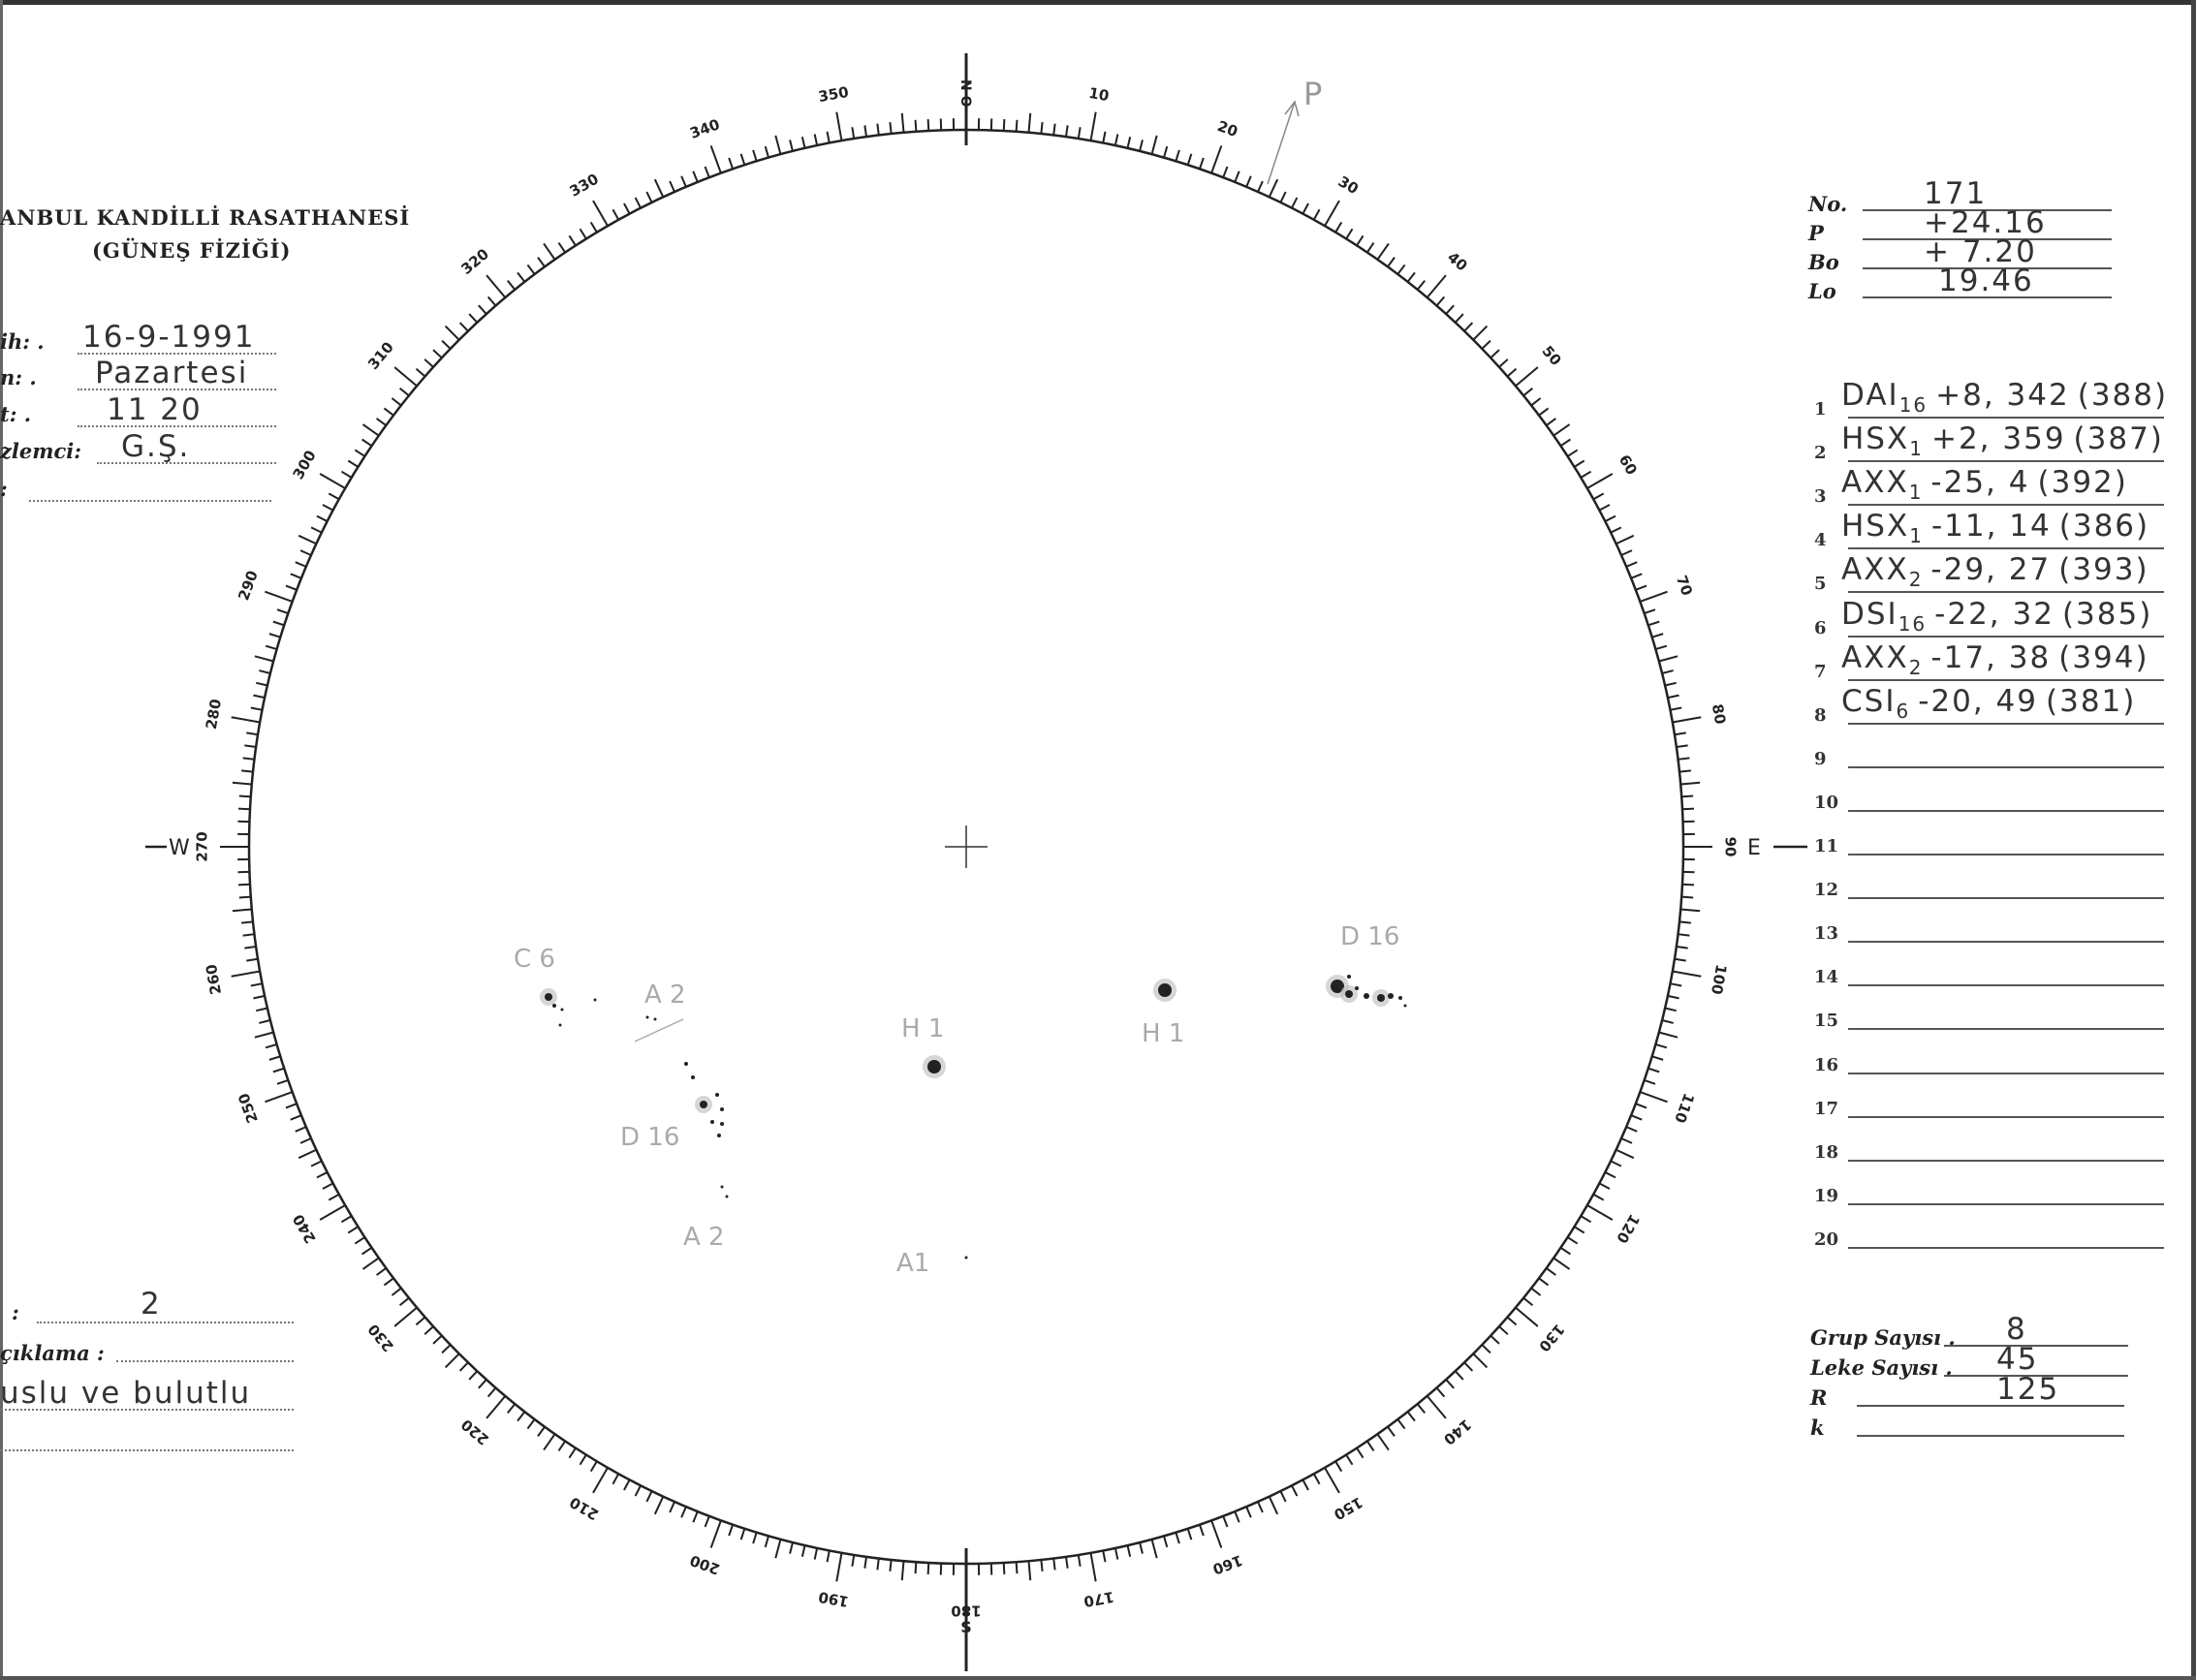 This screenshot has width=2196, height=1680. Describe the element at coordinates (1991, 657) in the screenshot. I see `group-coords: -17, 38` at that location.